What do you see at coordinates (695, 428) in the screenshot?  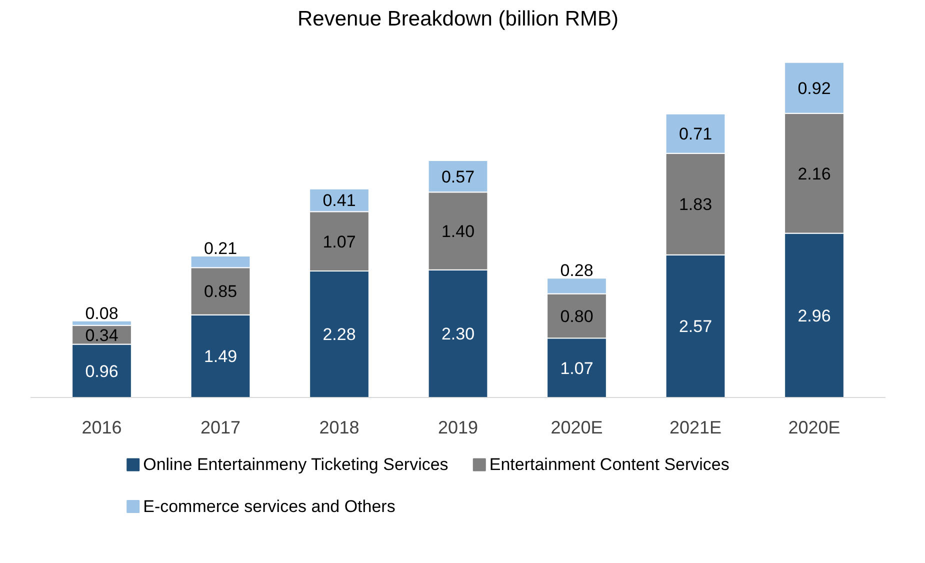 I see `x-tick-label: 2021E` at bounding box center [695, 428].